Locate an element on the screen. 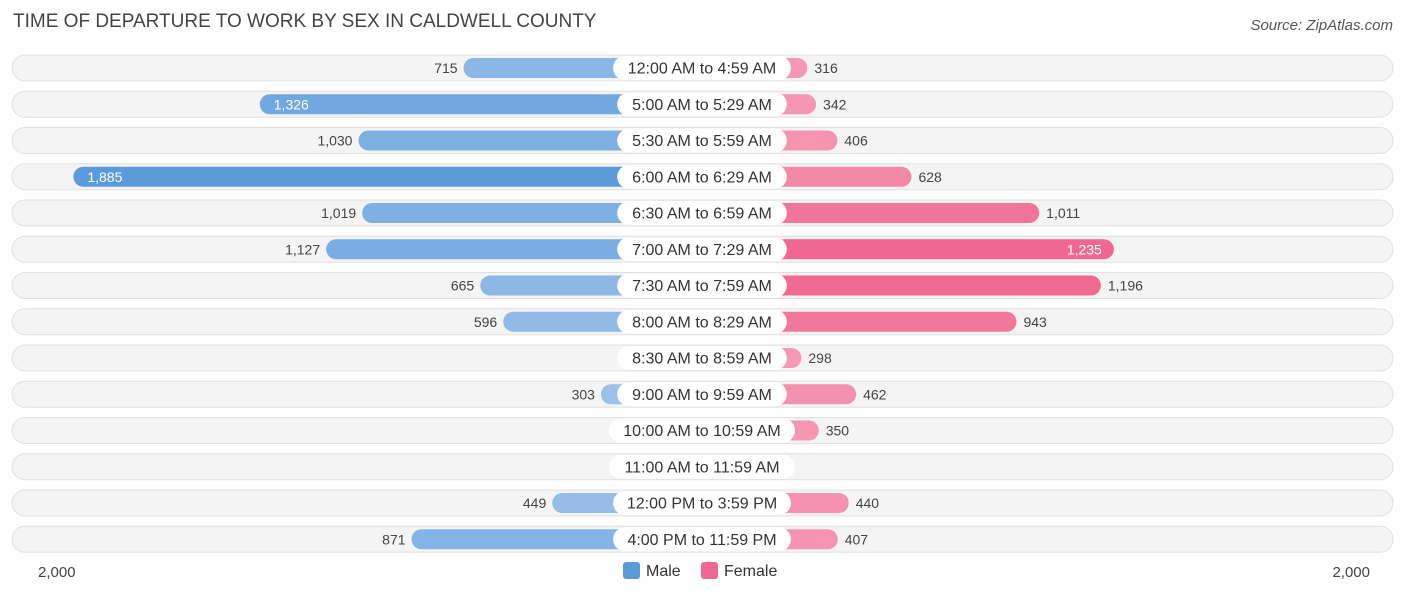 The height and width of the screenshot is (595, 1406). axis-left-label: 2,000 is located at coordinates (57, 572).